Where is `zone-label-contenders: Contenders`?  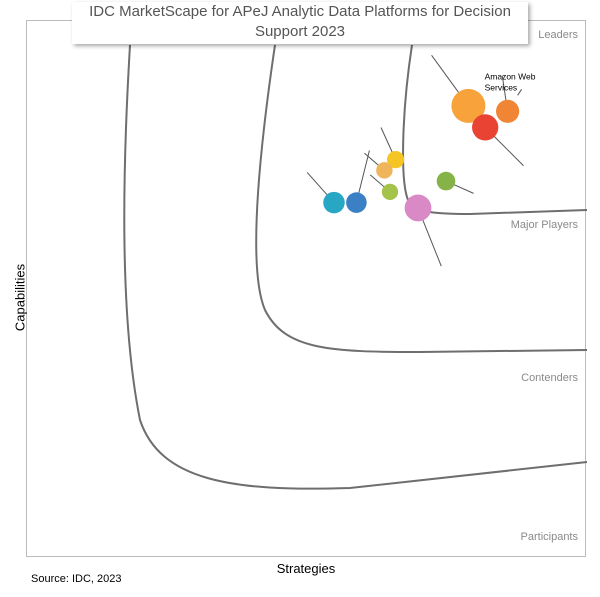 zone-label-contenders: Contenders is located at coordinates (549, 378).